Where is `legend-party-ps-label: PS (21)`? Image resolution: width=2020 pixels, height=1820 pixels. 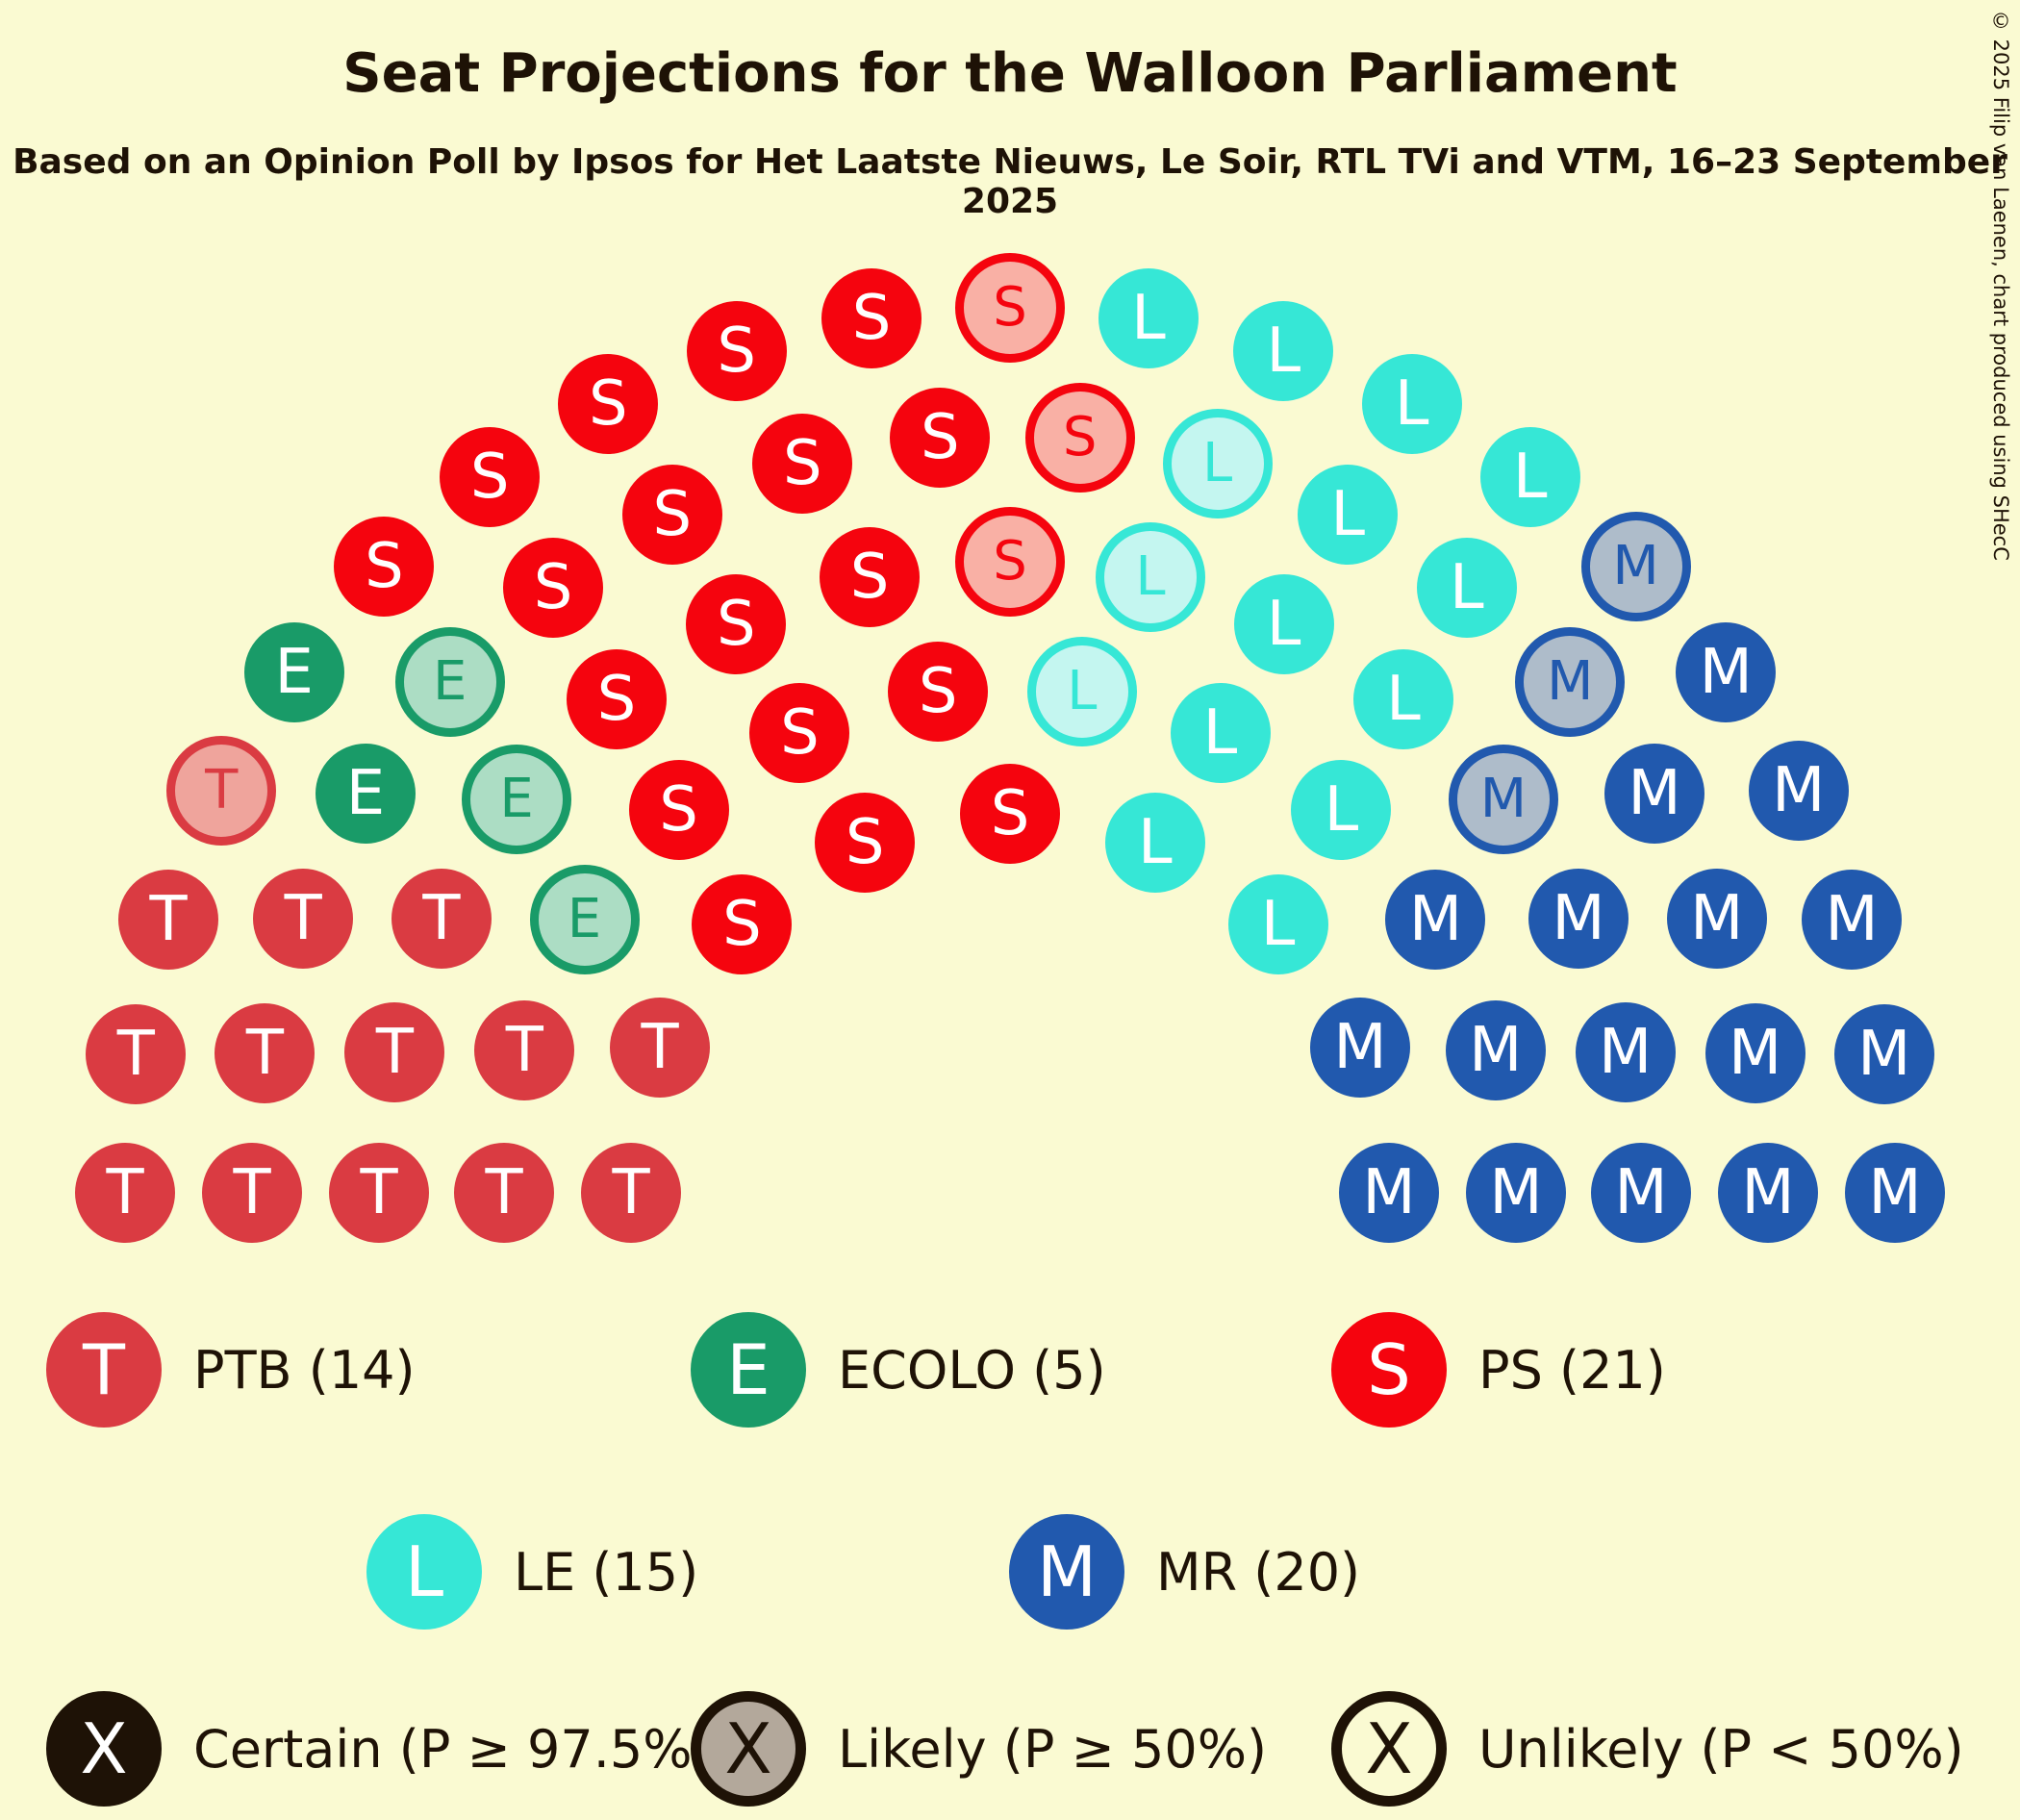 legend-party-ps-label: PS (21) is located at coordinates (1572, 1370).